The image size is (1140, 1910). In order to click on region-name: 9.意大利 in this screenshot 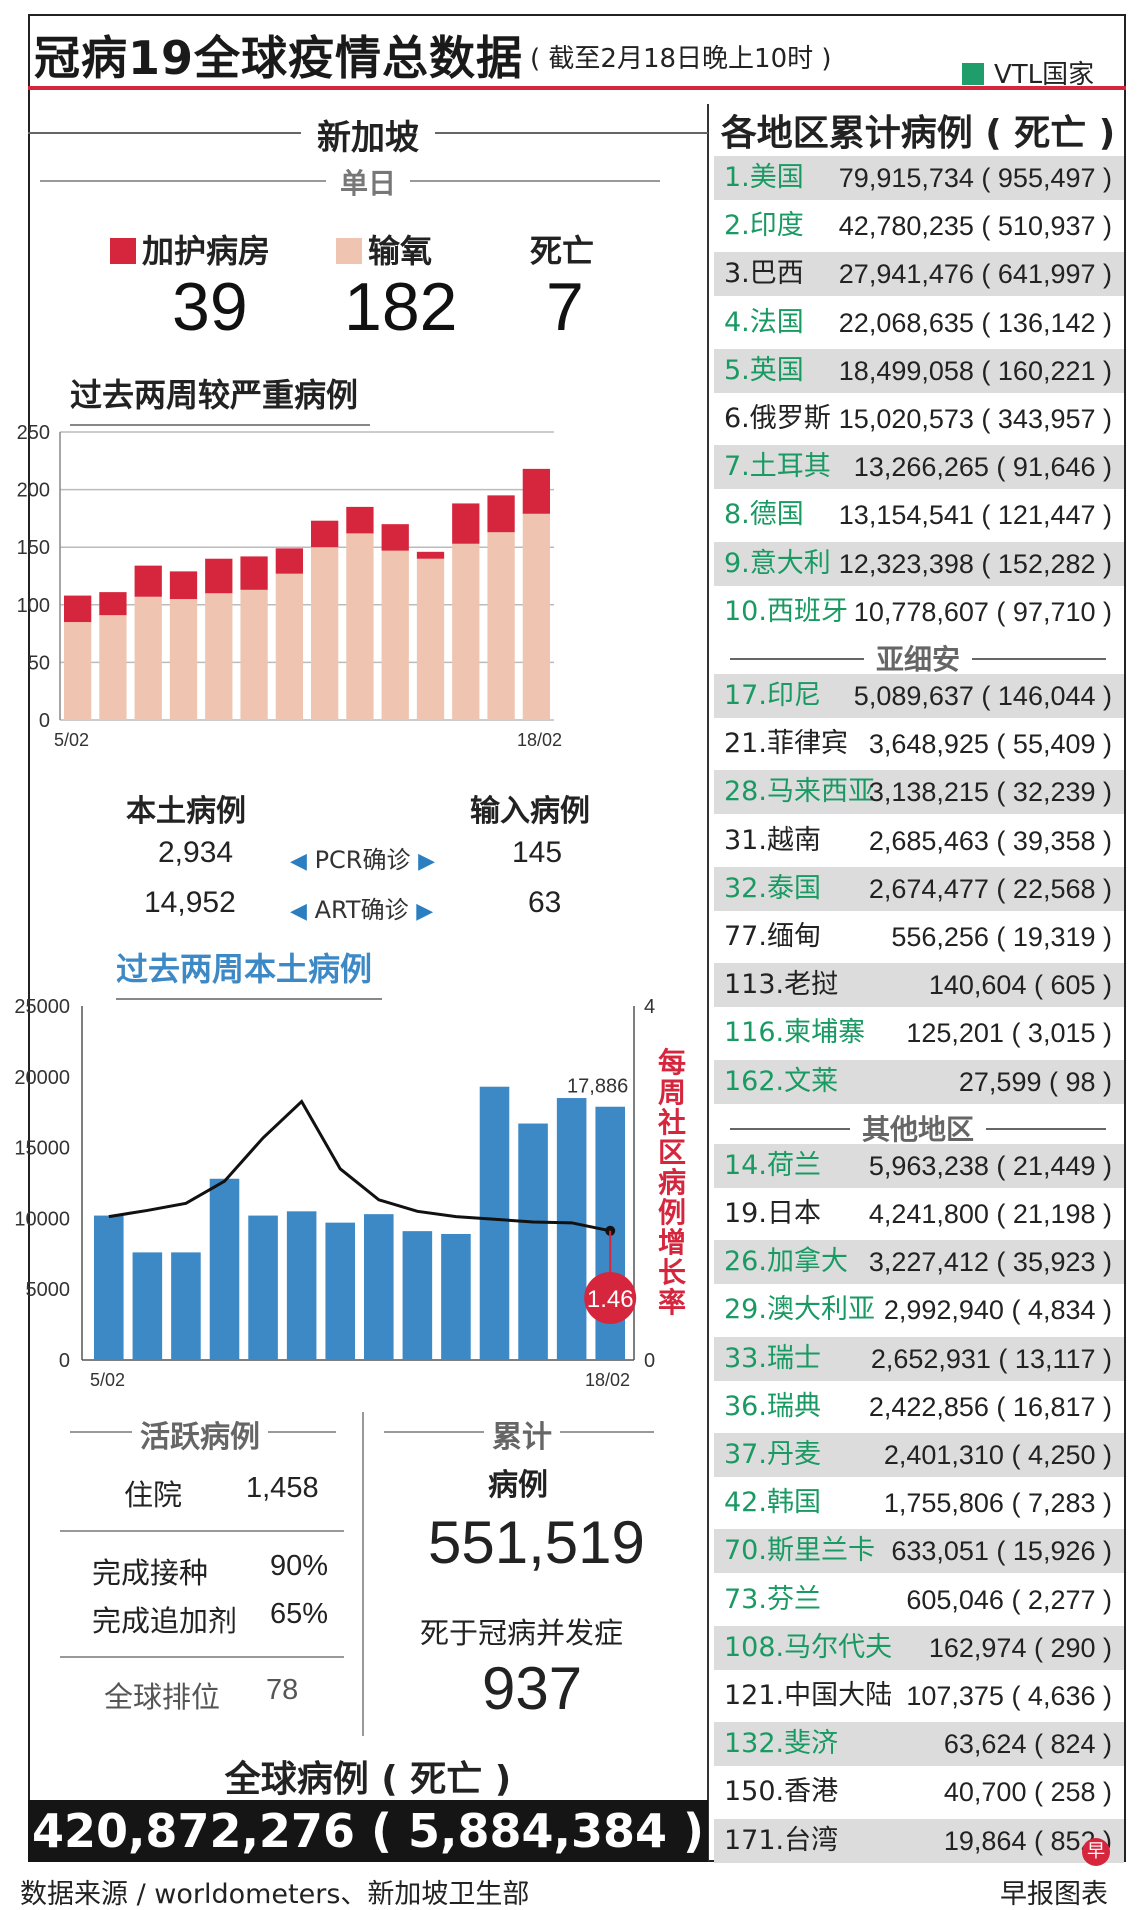, I will do `click(777, 563)`.